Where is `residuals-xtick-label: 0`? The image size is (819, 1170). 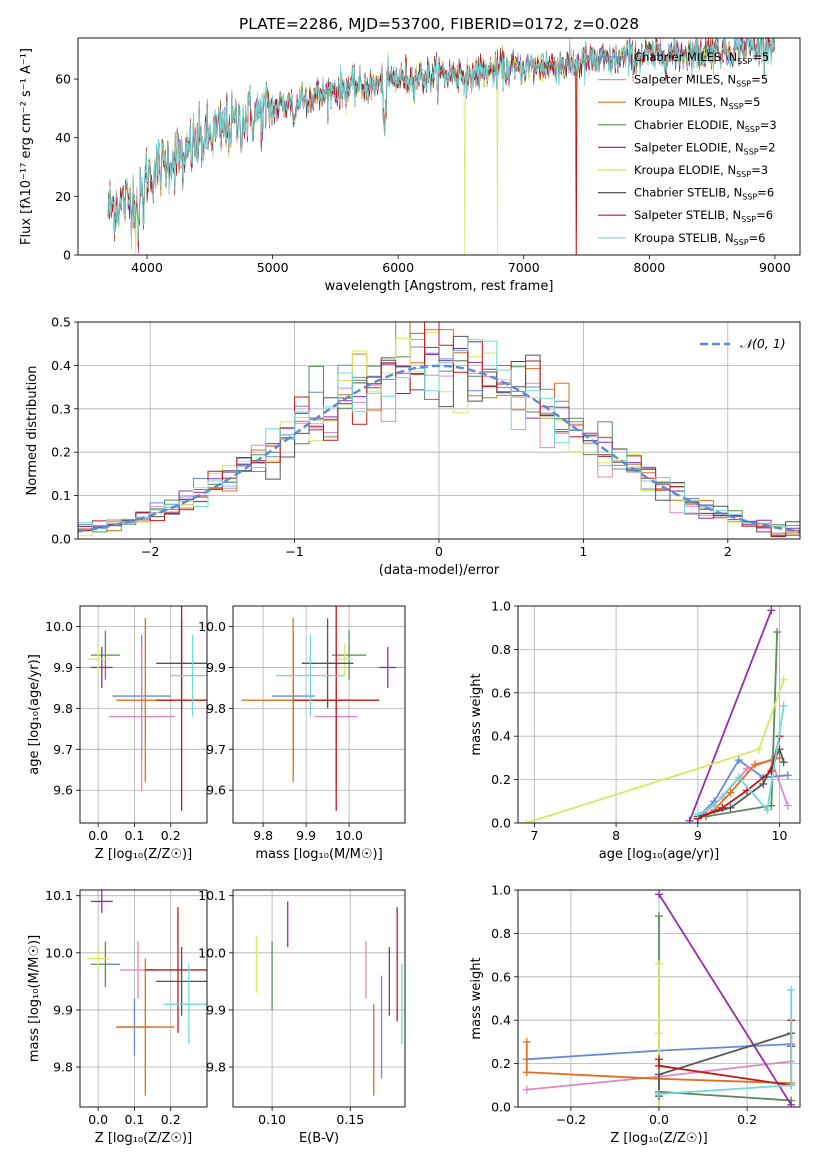
residuals-xtick-label: 0 is located at coordinates (439, 551).